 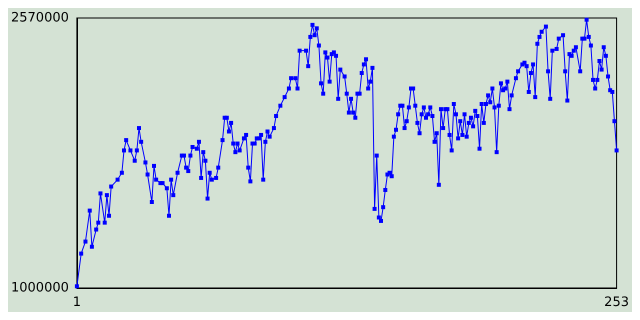 What do you see at coordinates (77, 302) in the screenshot?
I see `x-tick-label: 1` at bounding box center [77, 302].